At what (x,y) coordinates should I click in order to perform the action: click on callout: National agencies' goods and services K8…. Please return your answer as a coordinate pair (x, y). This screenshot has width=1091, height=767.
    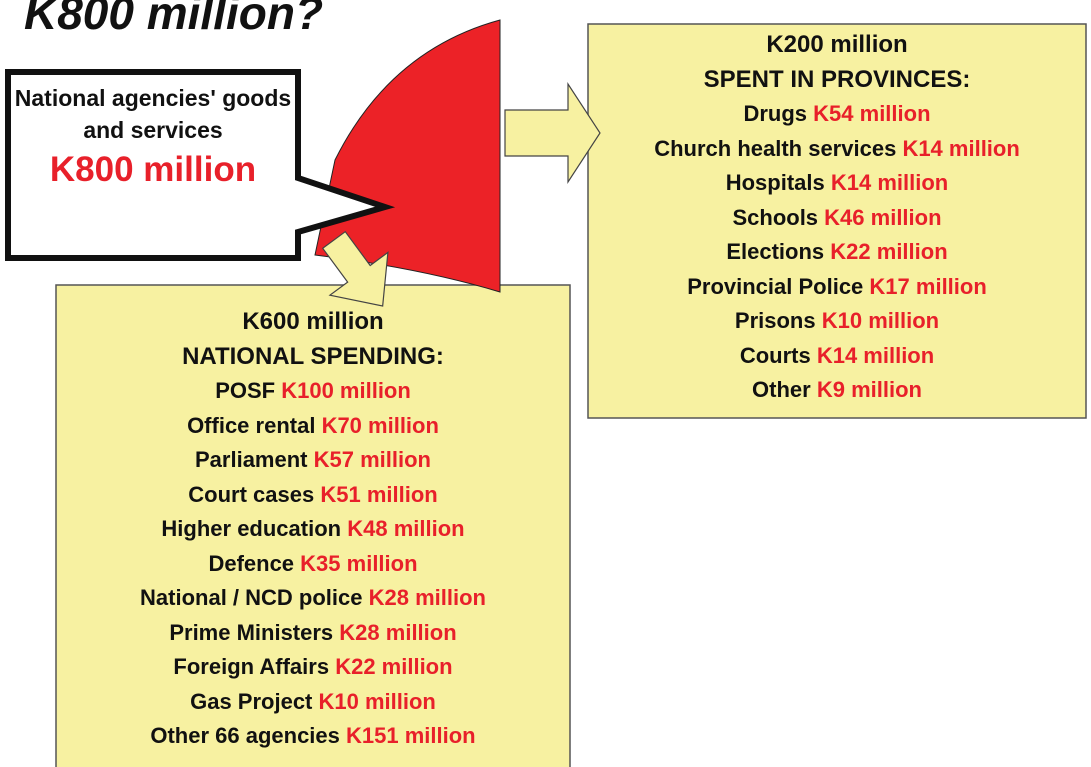
    Looking at the image, I should click on (153, 136).